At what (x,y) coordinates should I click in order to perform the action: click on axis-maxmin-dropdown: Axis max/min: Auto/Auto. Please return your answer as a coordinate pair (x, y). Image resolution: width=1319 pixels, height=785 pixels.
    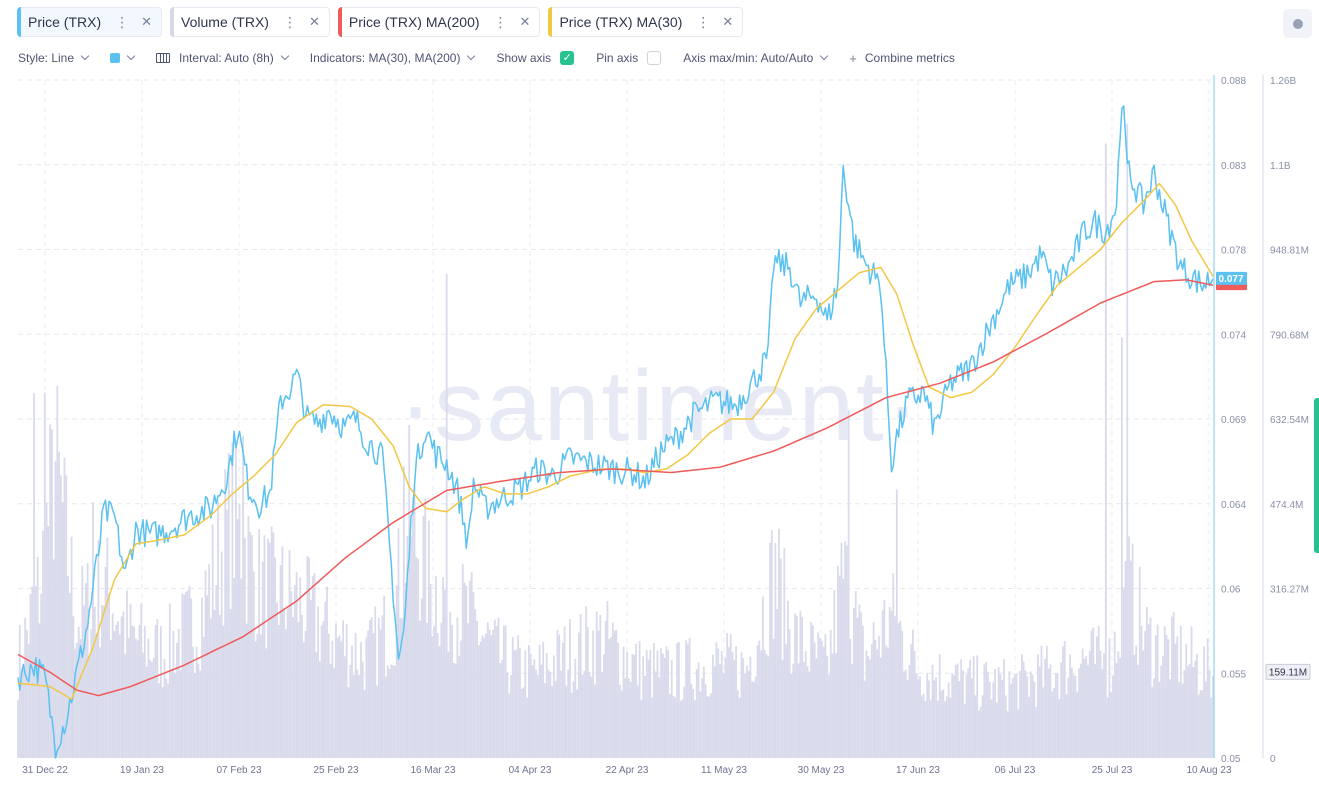
    Looking at the image, I should click on (756, 58).